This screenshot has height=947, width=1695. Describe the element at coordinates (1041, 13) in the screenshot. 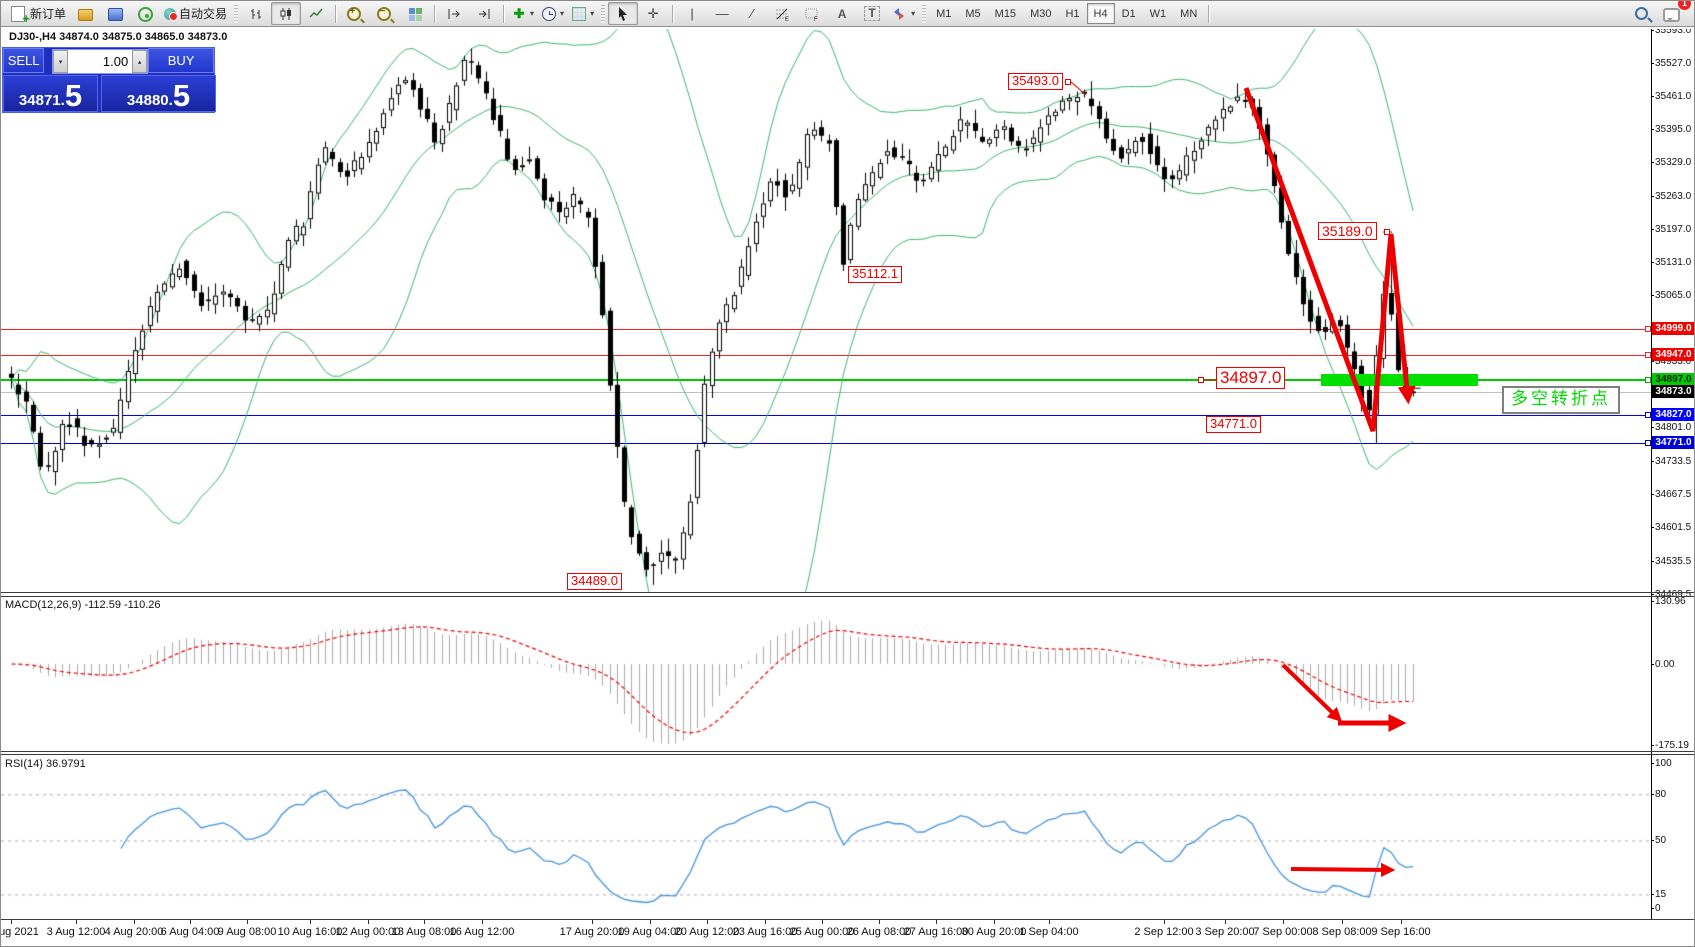

I see `timeframe-m30: M30` at that location.